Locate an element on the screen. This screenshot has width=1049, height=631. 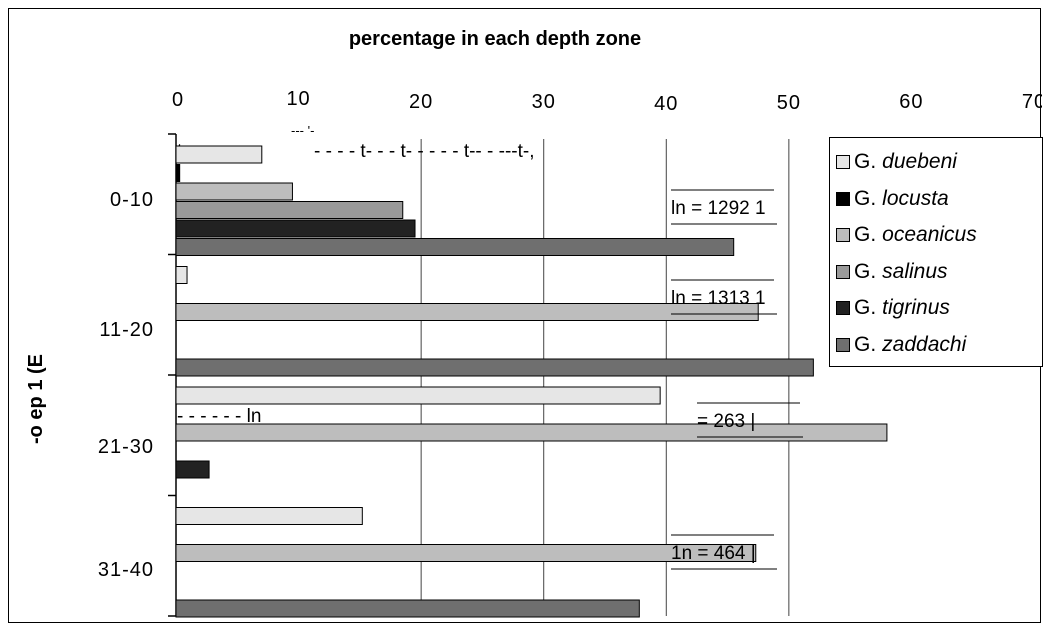
legend-item: G. zaddachi is located at coordinates (939, 345).